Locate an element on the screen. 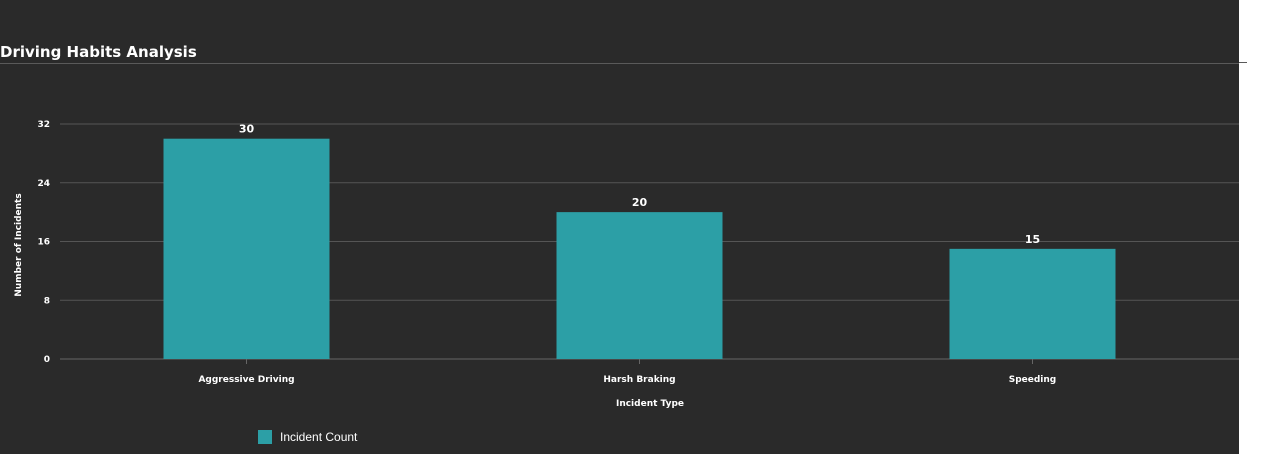  y-tick-label: 16 is located at coordinates (43, 243).